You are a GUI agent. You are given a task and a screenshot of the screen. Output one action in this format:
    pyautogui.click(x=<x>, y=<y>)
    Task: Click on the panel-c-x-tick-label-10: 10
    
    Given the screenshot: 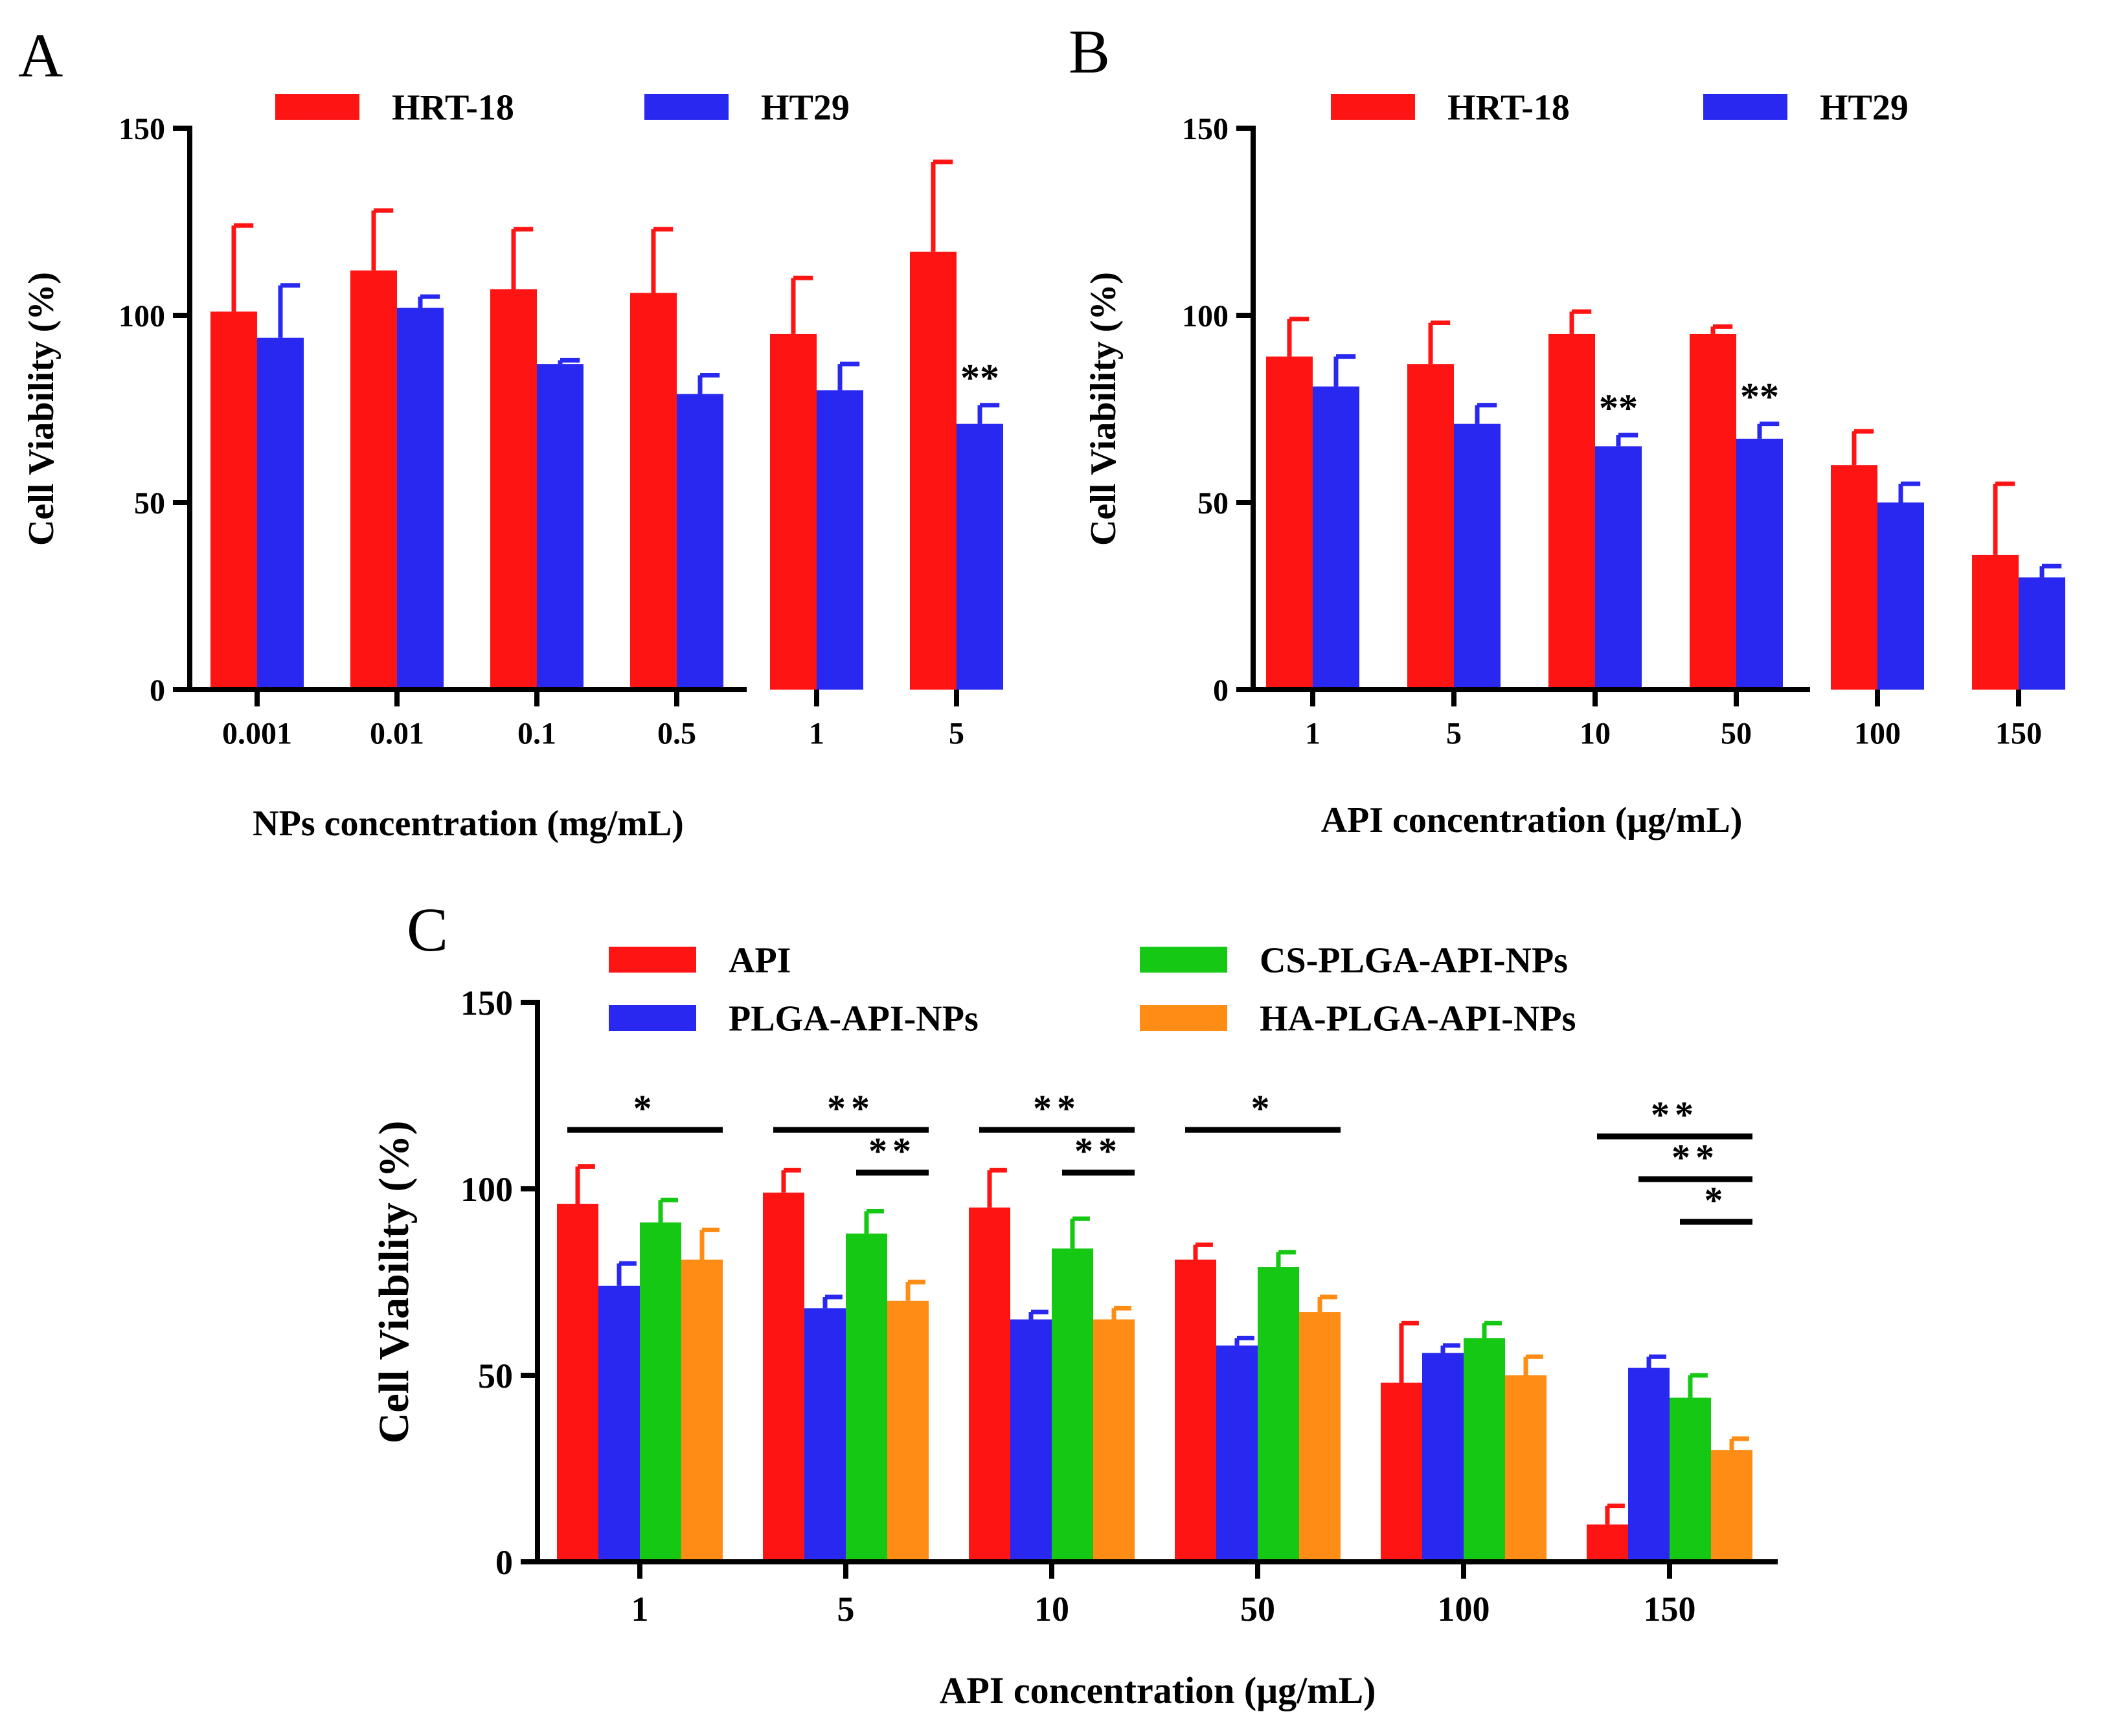 What is the action you would take?
    pyautogui.click(x=1051, y=1609)
    